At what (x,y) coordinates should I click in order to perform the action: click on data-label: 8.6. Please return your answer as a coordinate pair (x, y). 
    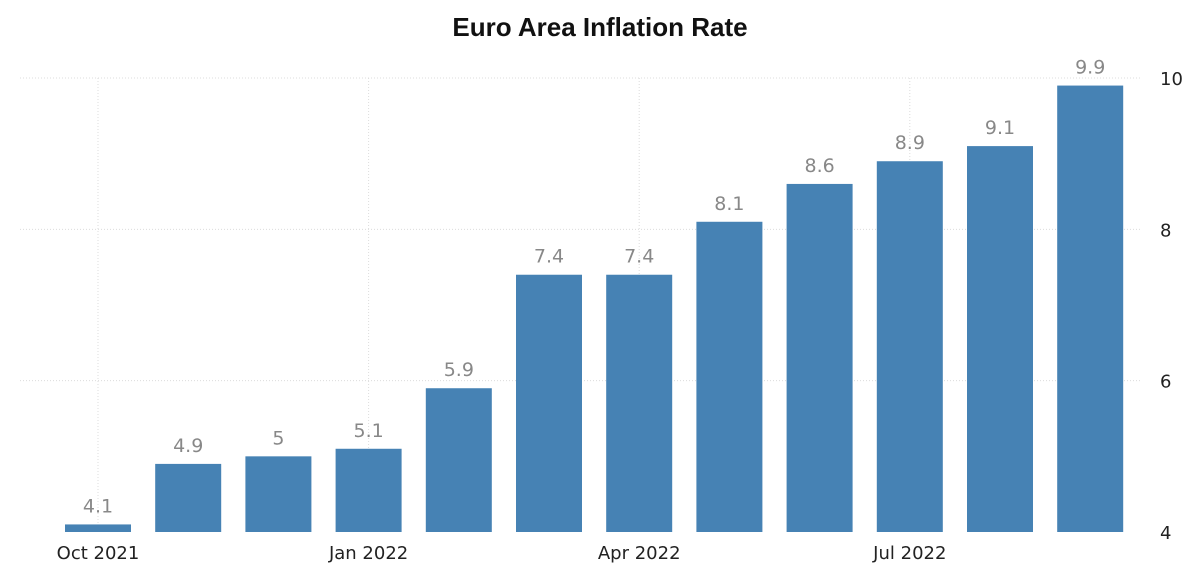
    Looking at the image, I should click on (819, 166).